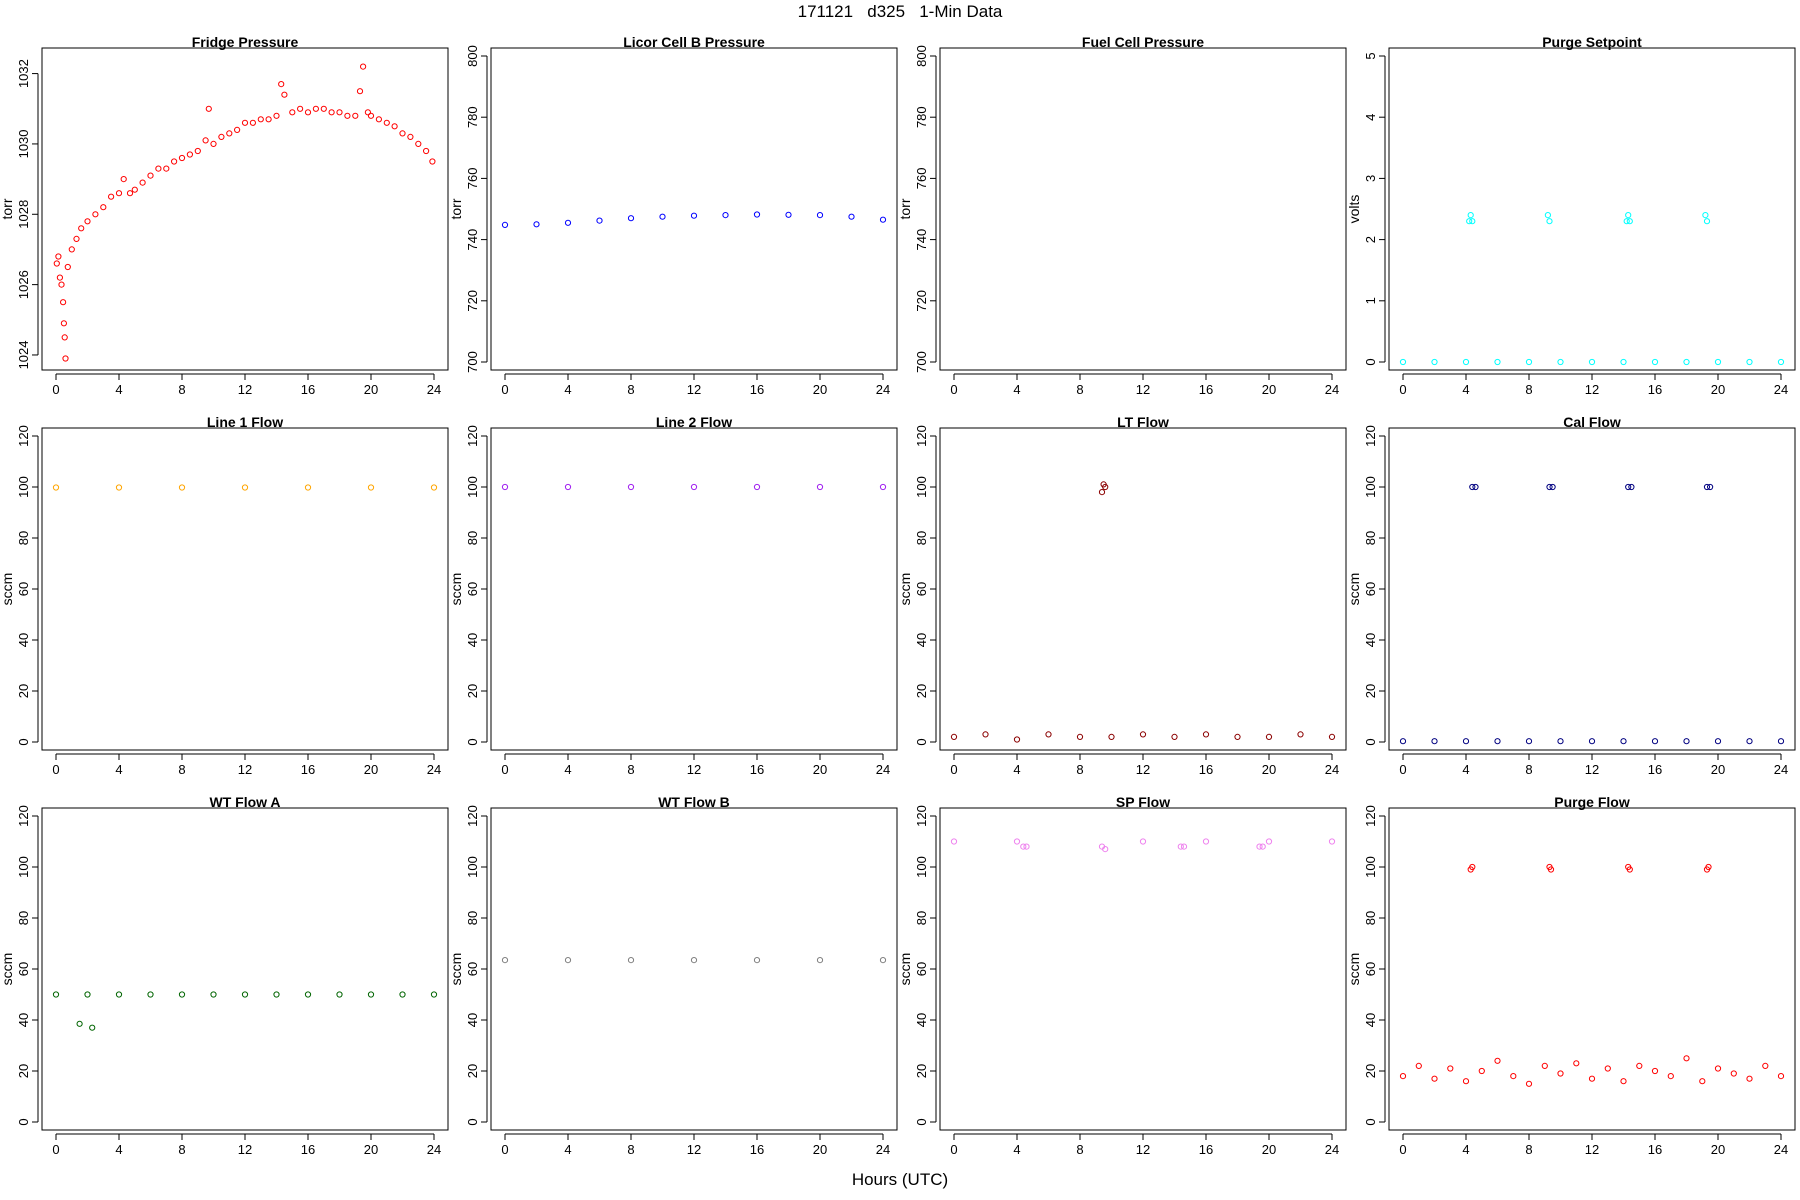 The height and width of the screenshot is (1200, 1800). Describe the element at coordinates (456, 208) in the screenshot. I see `y-axis-label: torr` at that location.